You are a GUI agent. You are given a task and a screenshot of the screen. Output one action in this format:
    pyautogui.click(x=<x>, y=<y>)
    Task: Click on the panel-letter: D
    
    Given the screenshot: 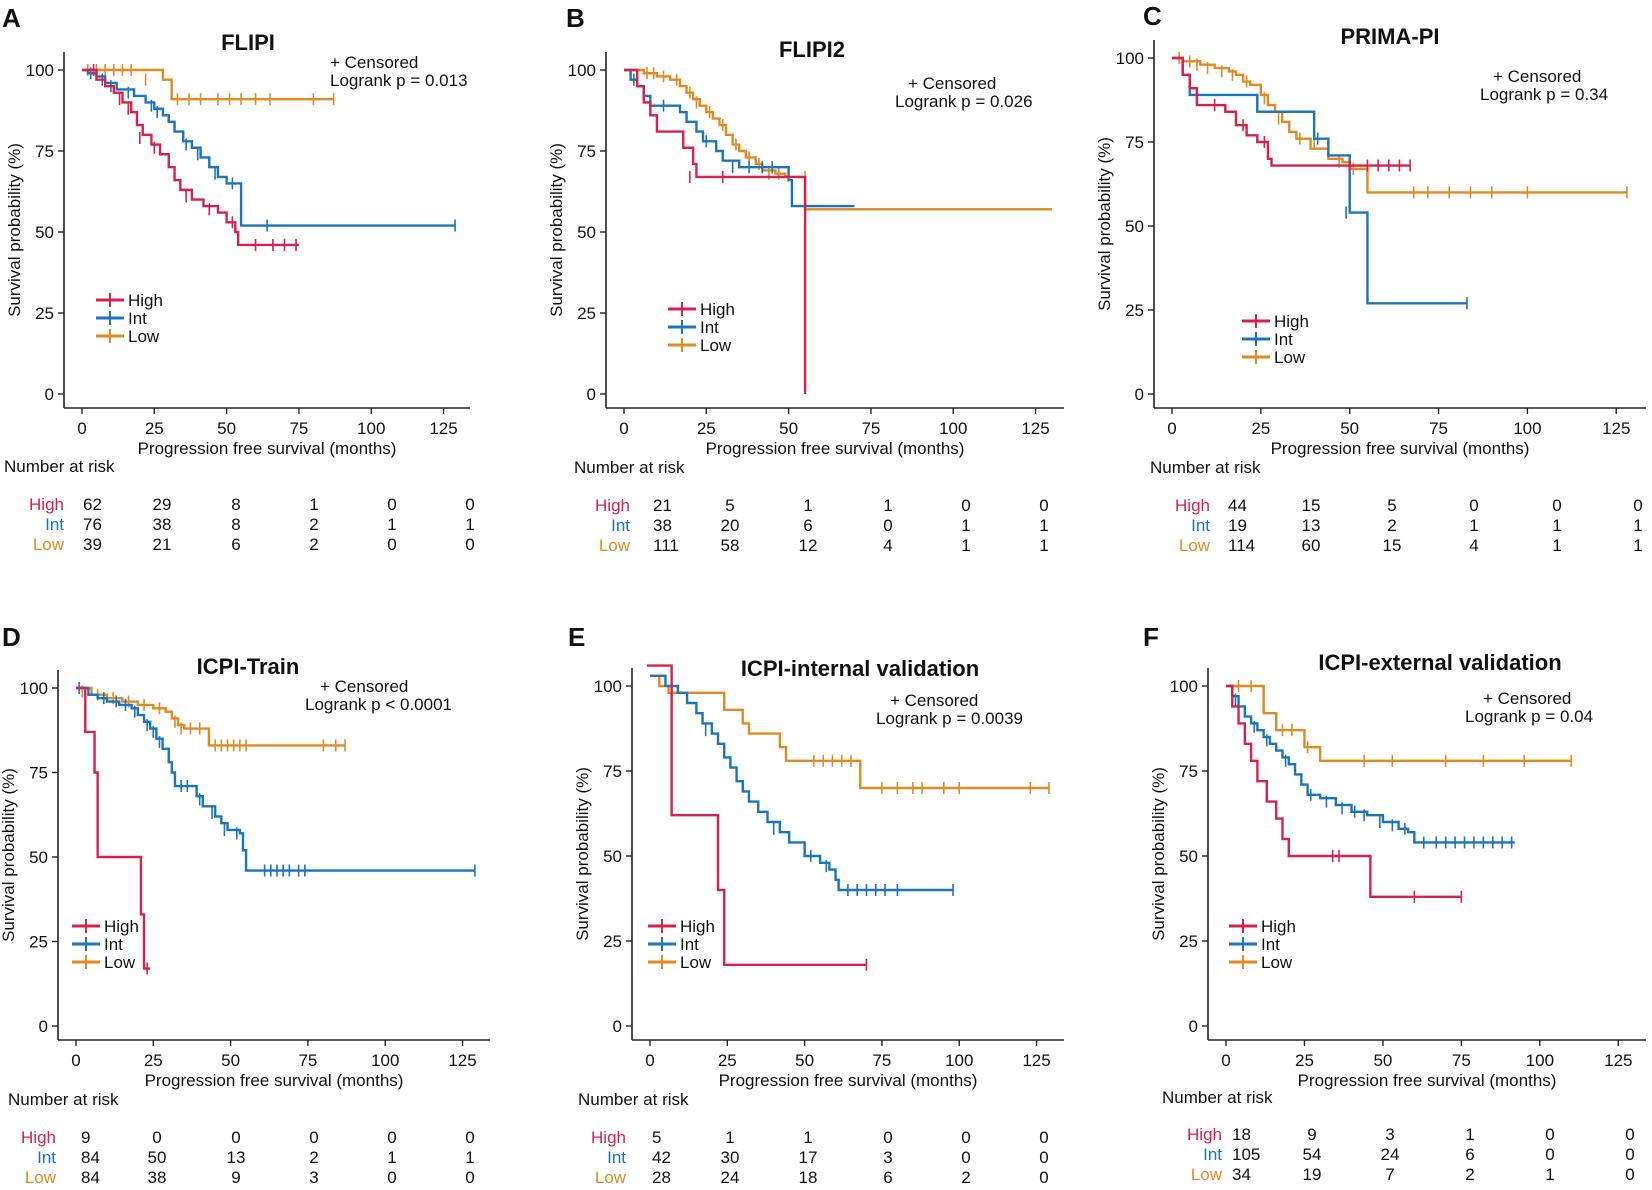 What is the action you would take?
    pyautogui.click(x=11, y=637)
    